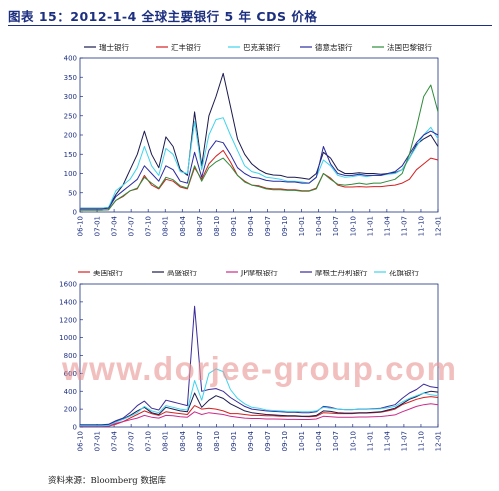  Describe the element at coordinates (114, 47) in the screenshot. I see `legend-label: 瑞士银行` at that location.